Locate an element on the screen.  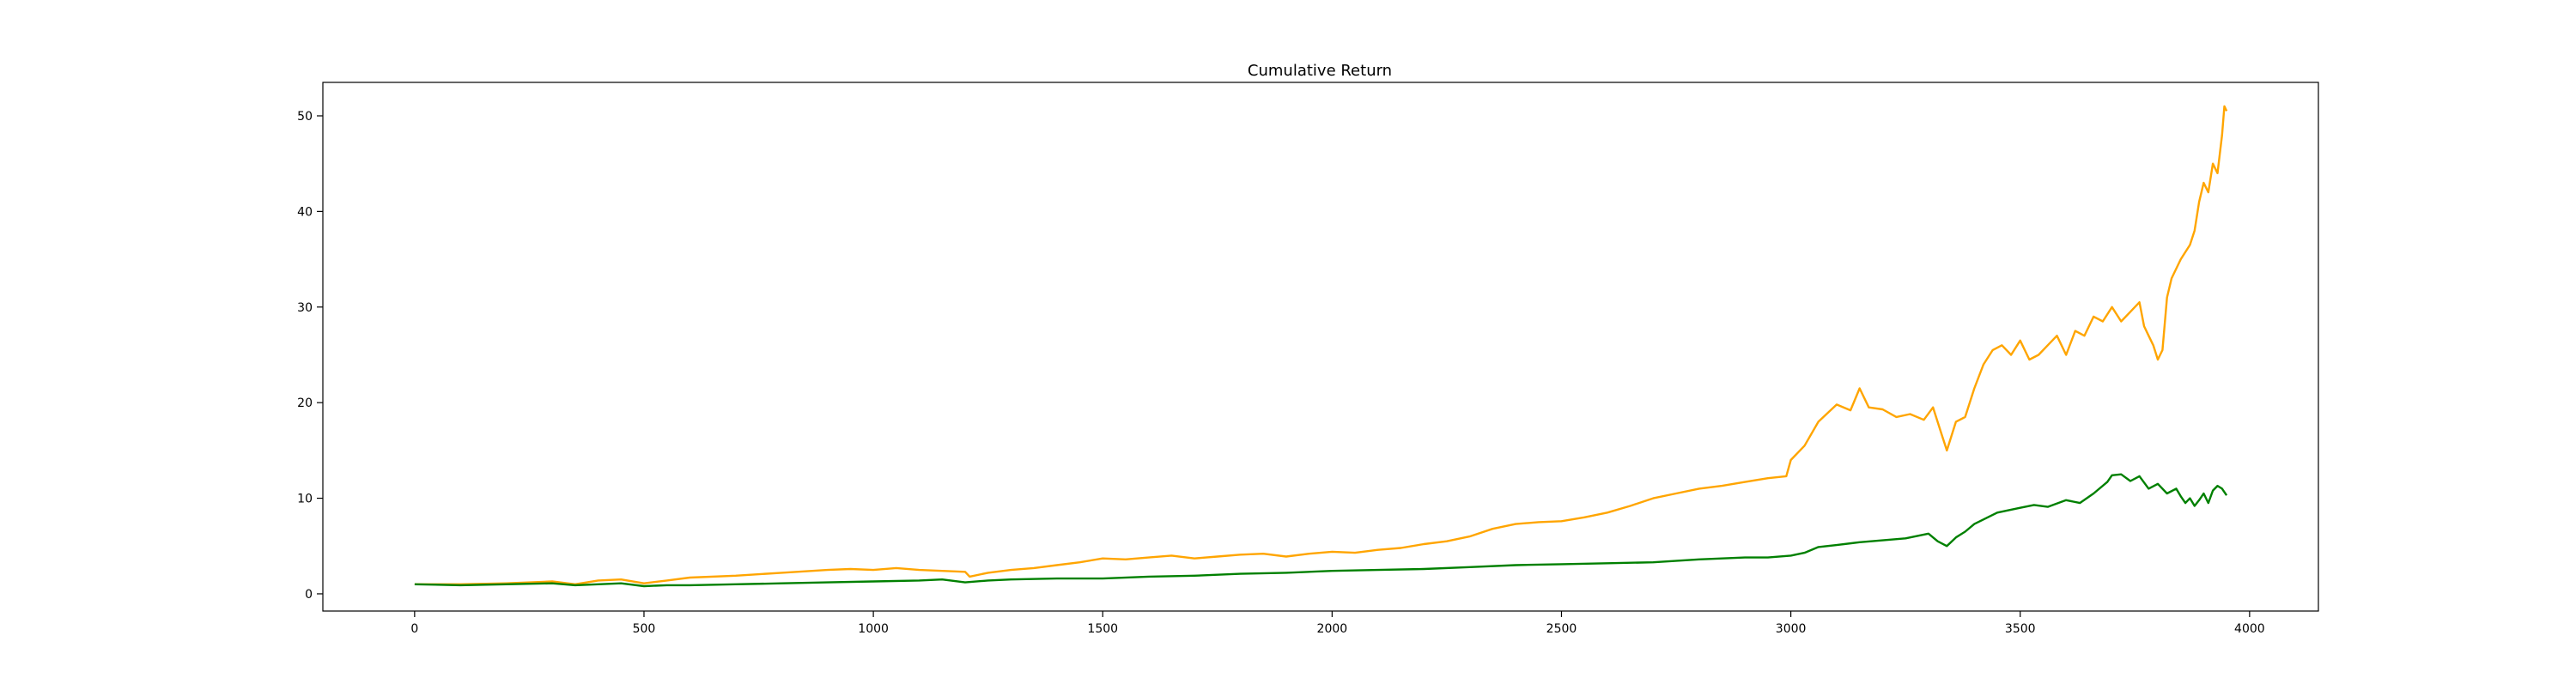
x-tick-label: 500 is located at coordinates (644, 629).